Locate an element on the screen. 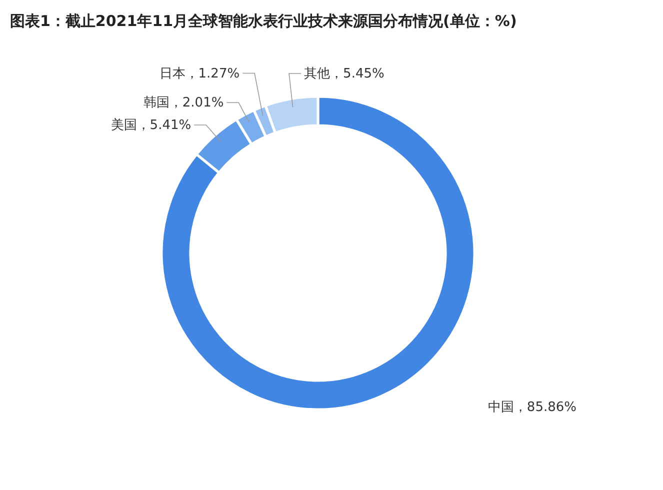 The width and height of the screenshot is (663, 490). slice-label: 中国，85.86% is located at coordinates (532, 407).